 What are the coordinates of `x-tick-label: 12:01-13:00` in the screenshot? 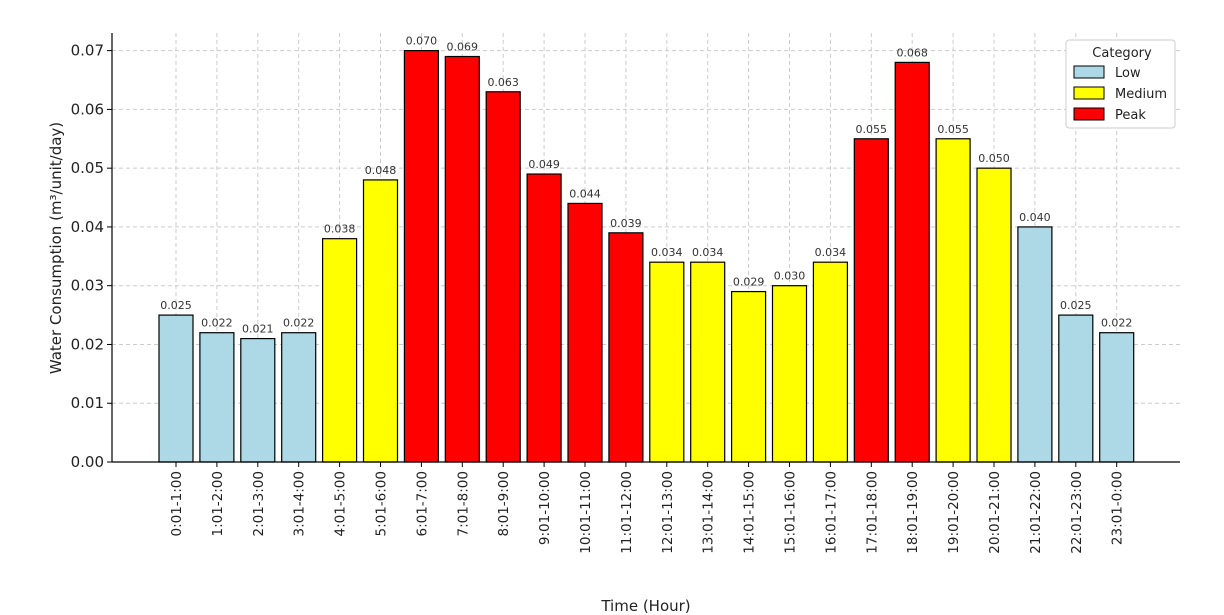 It's located at (668, 512).